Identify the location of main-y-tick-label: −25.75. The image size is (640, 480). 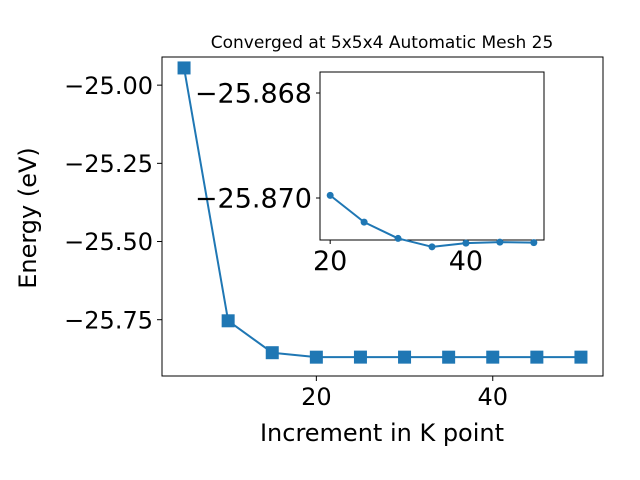
(108, 320).